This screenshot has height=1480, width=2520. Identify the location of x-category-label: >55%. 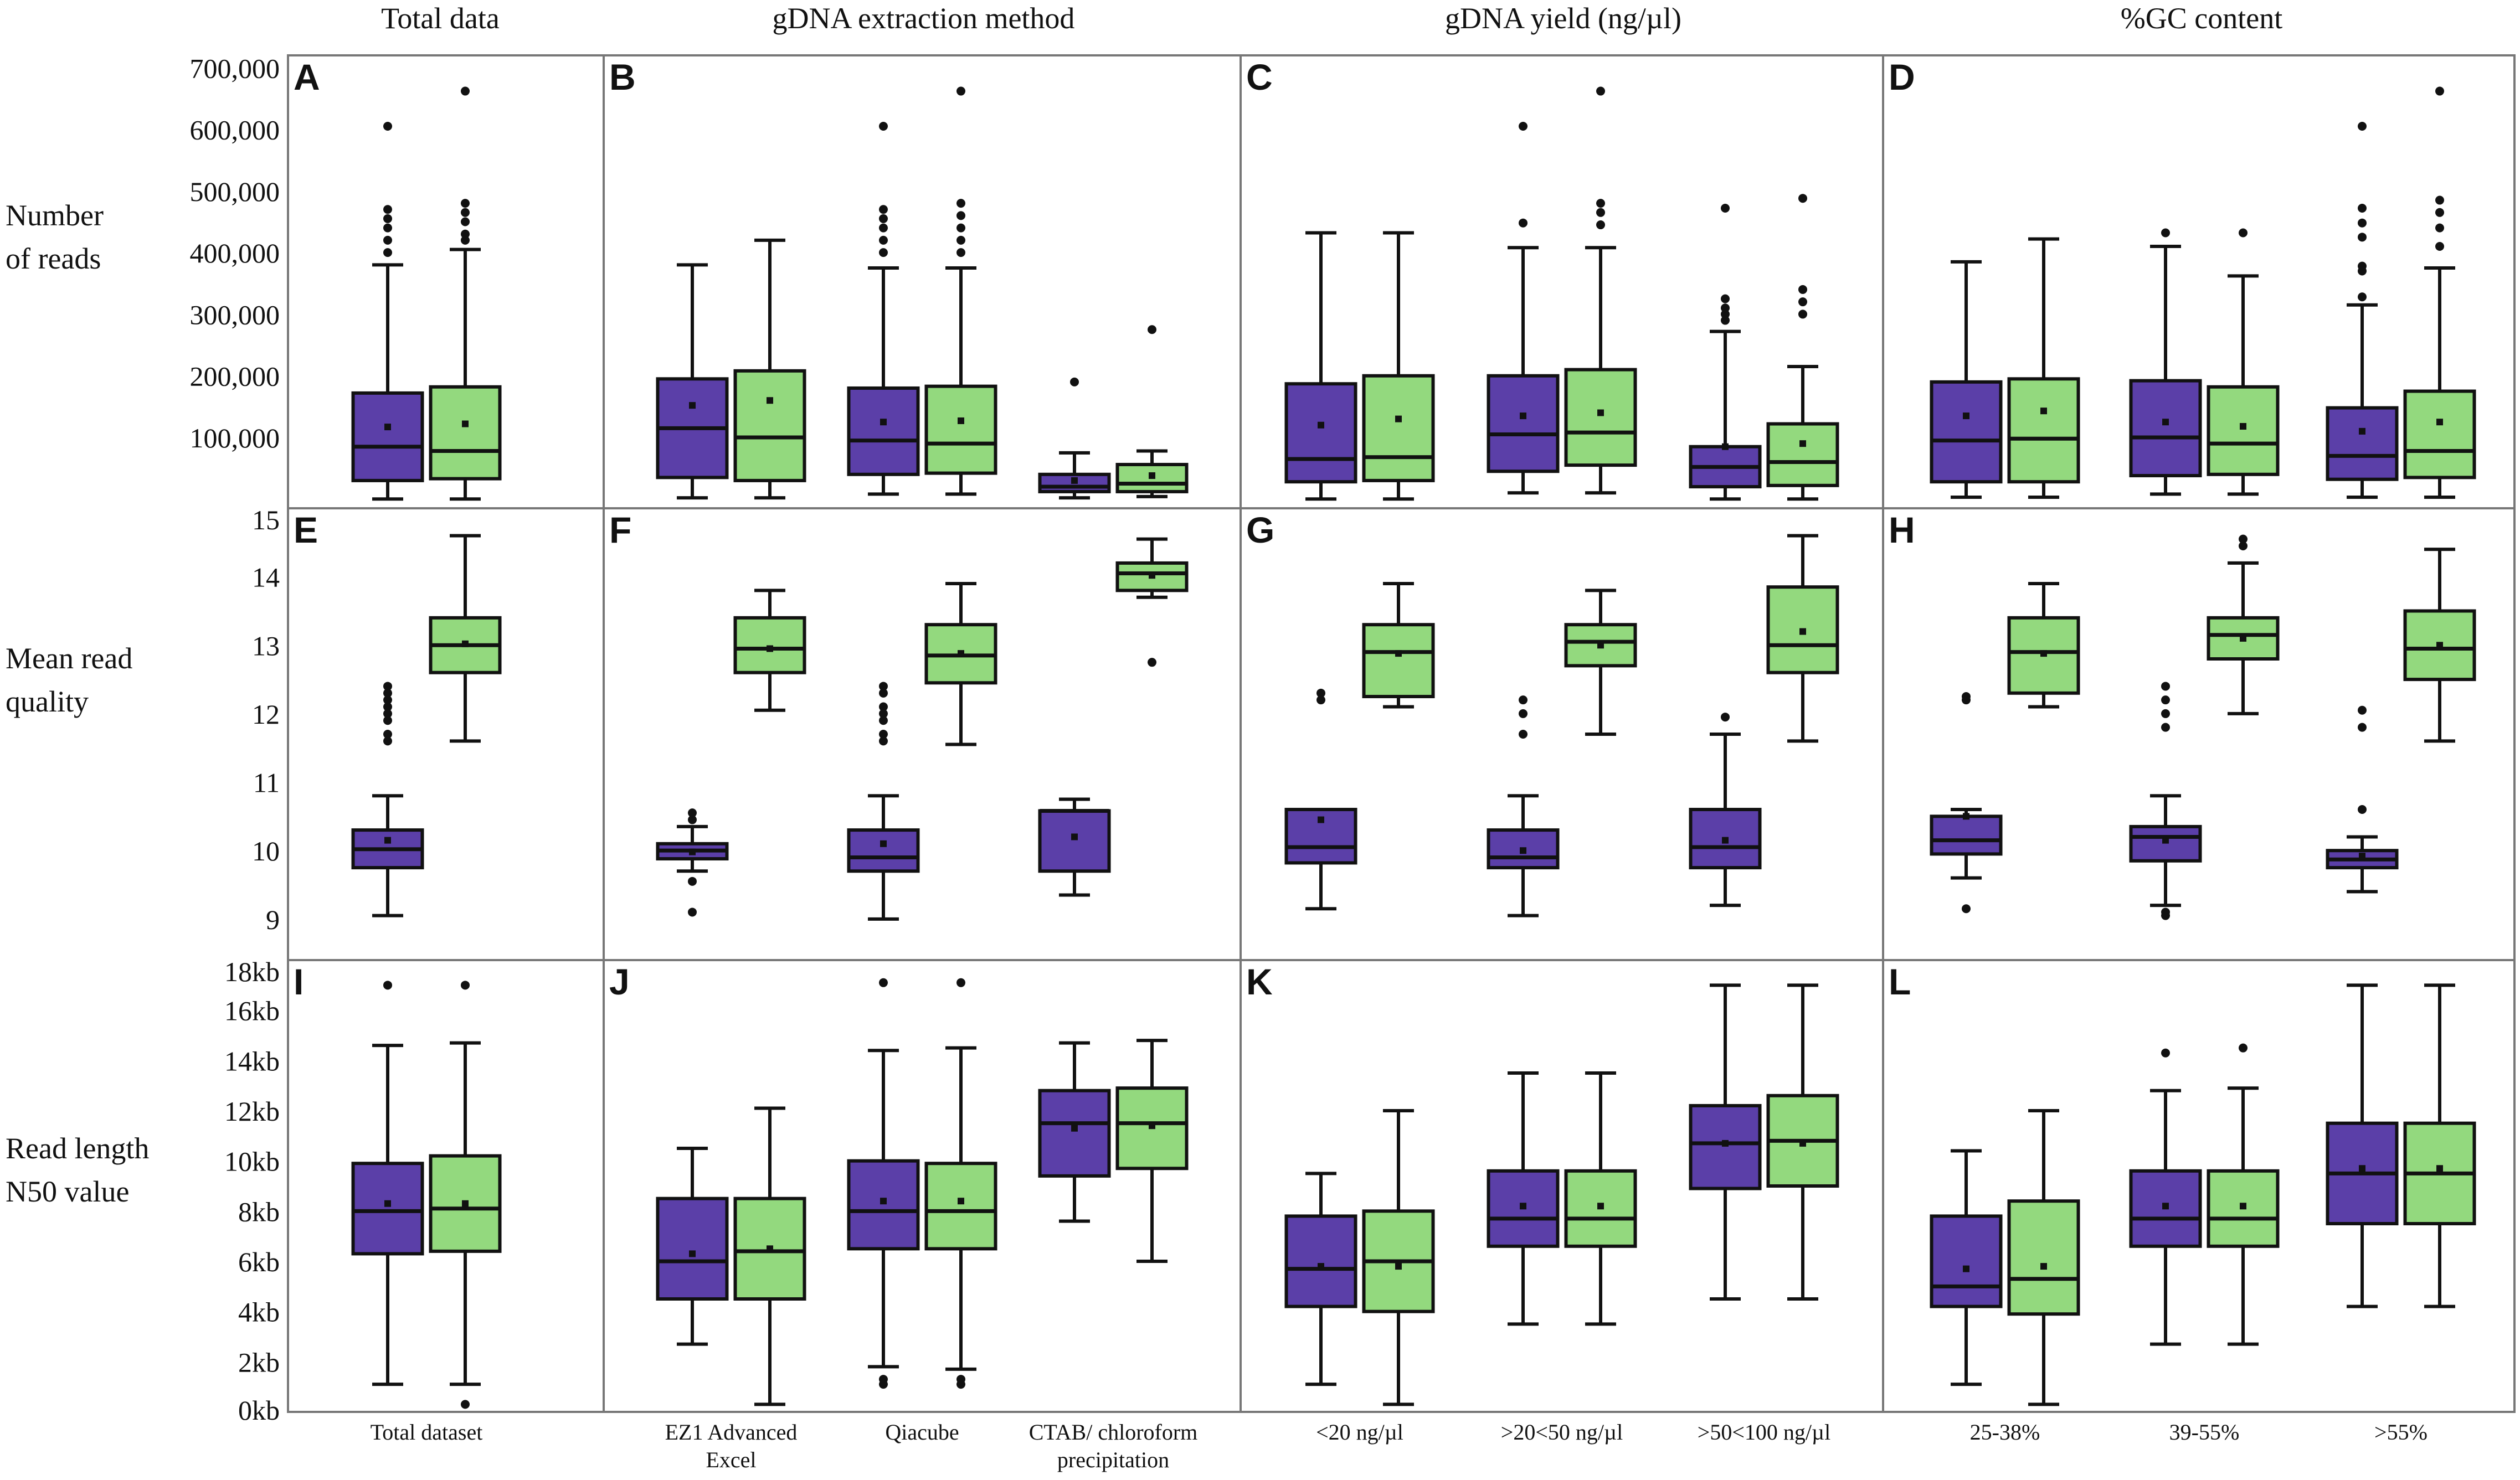
(2401, 1433).